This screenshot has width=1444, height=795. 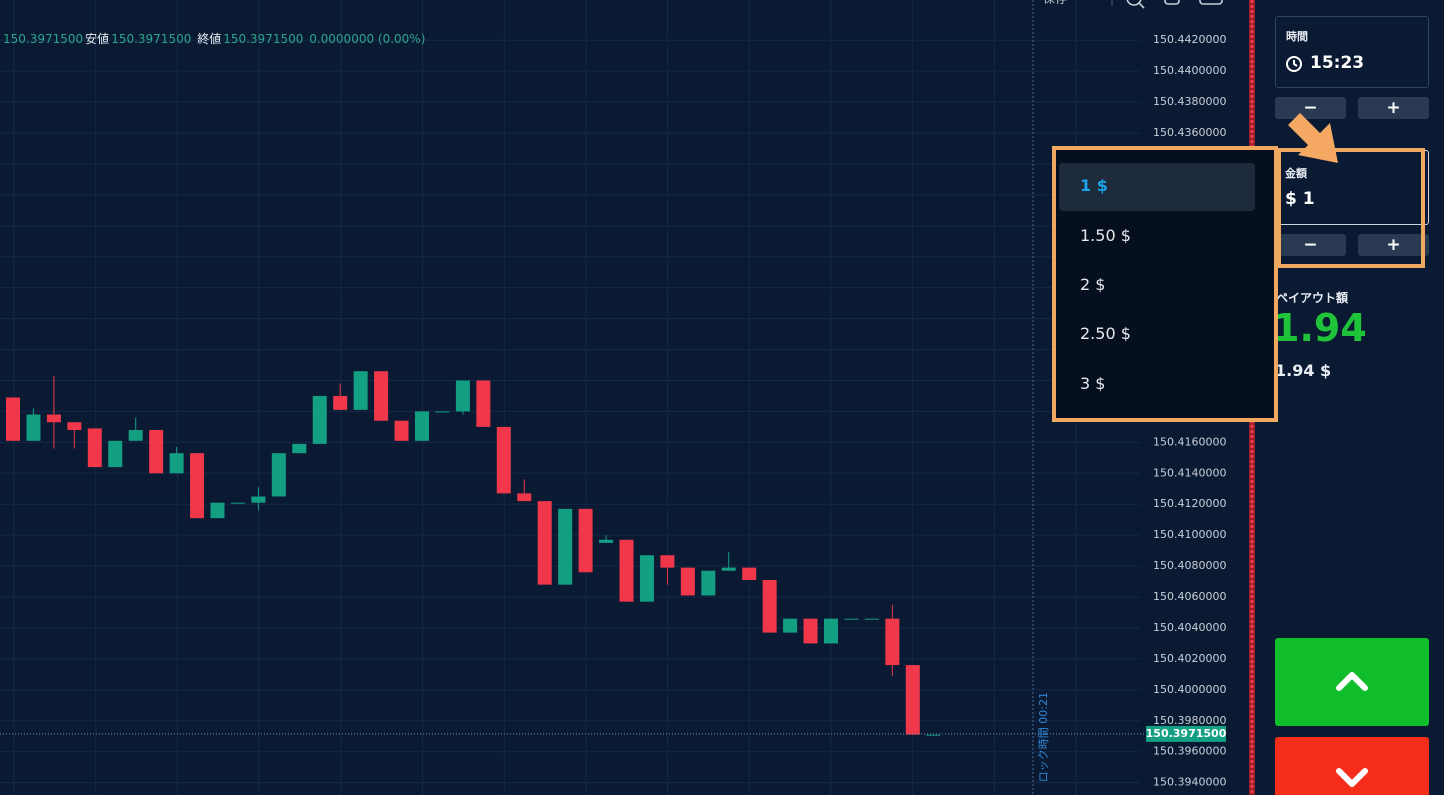 I want to click on y-tick-label: 150.4000000, so click(x=1189, y=689).